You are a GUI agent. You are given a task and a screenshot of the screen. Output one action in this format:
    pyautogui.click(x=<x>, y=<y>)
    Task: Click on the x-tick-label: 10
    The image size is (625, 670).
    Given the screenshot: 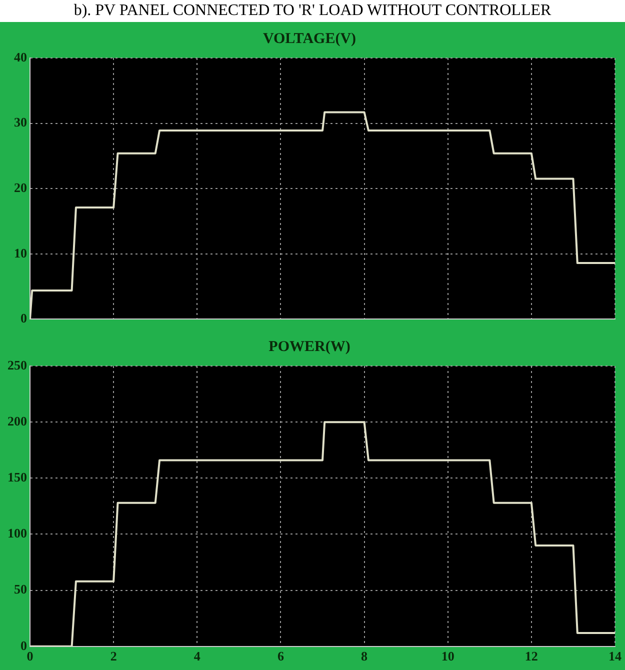 What is the action you would take?
    pyautogui.click(x=447, y=656)
    